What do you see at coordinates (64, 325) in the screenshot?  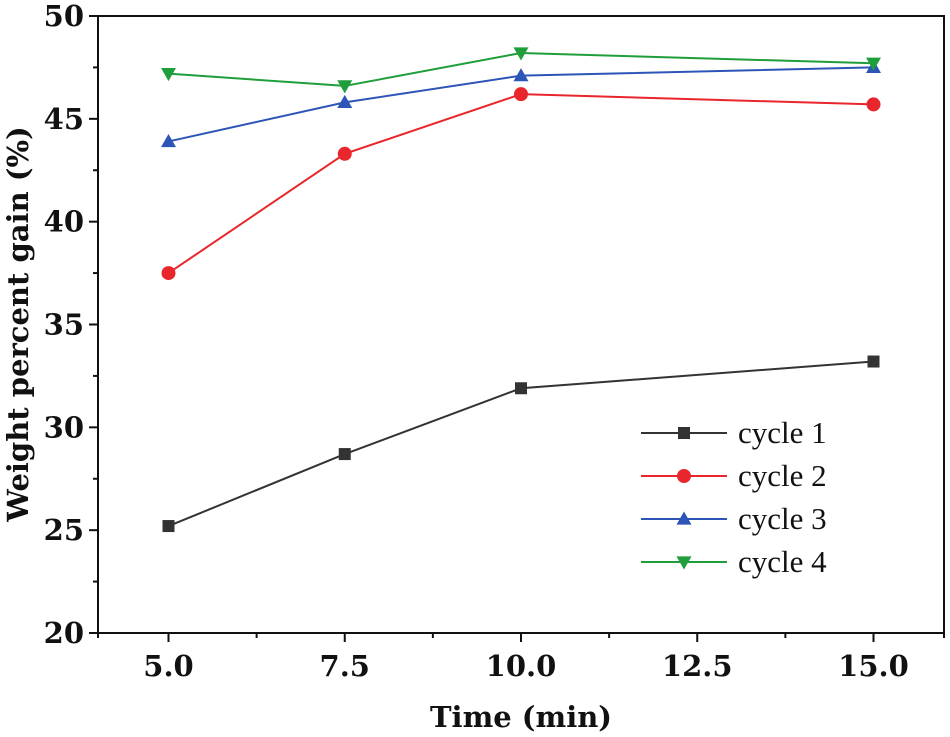 I see `y-tick-label: 35` at bounding box center [64, 325].